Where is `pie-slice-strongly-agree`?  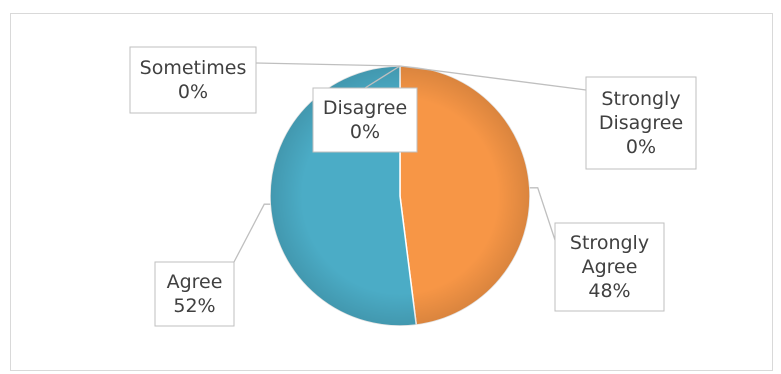 pie-slice-strongly-agree is located at coordinates (465, 195).